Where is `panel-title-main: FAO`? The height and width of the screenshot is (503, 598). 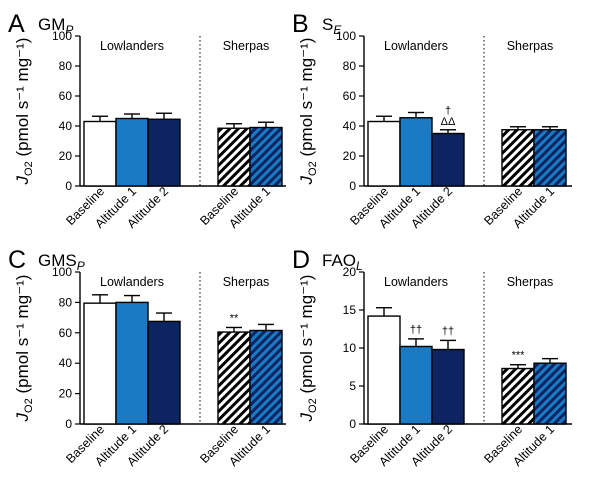
panel-title-main: FAO is located at coordinates (339, 260).